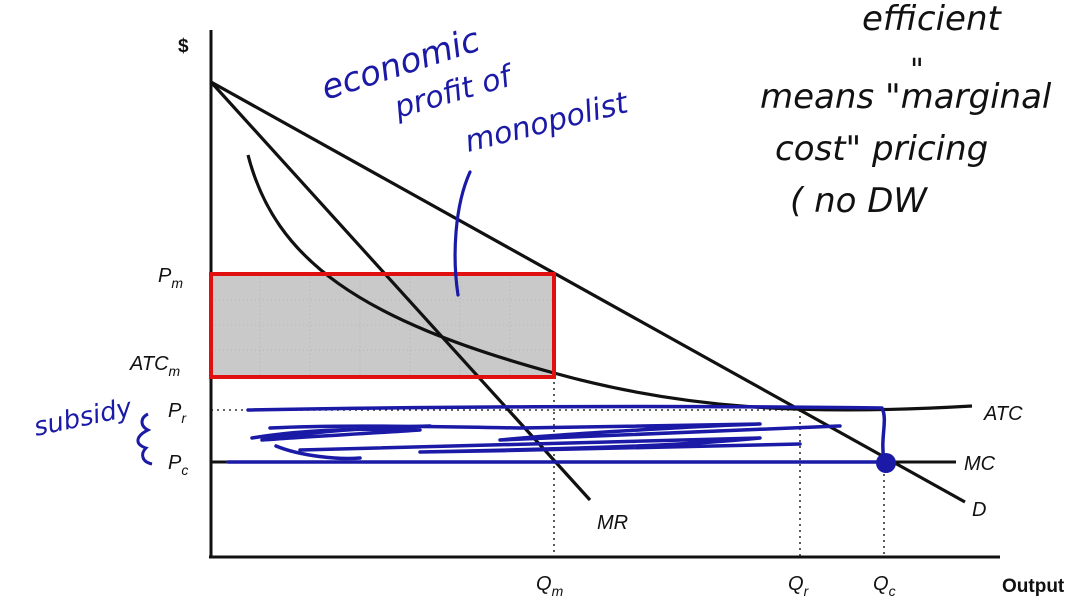  What do you see at coordinates (170, 278) in the screenshot?
I see `pm-label: Pm` at bounding box center [170, 278].